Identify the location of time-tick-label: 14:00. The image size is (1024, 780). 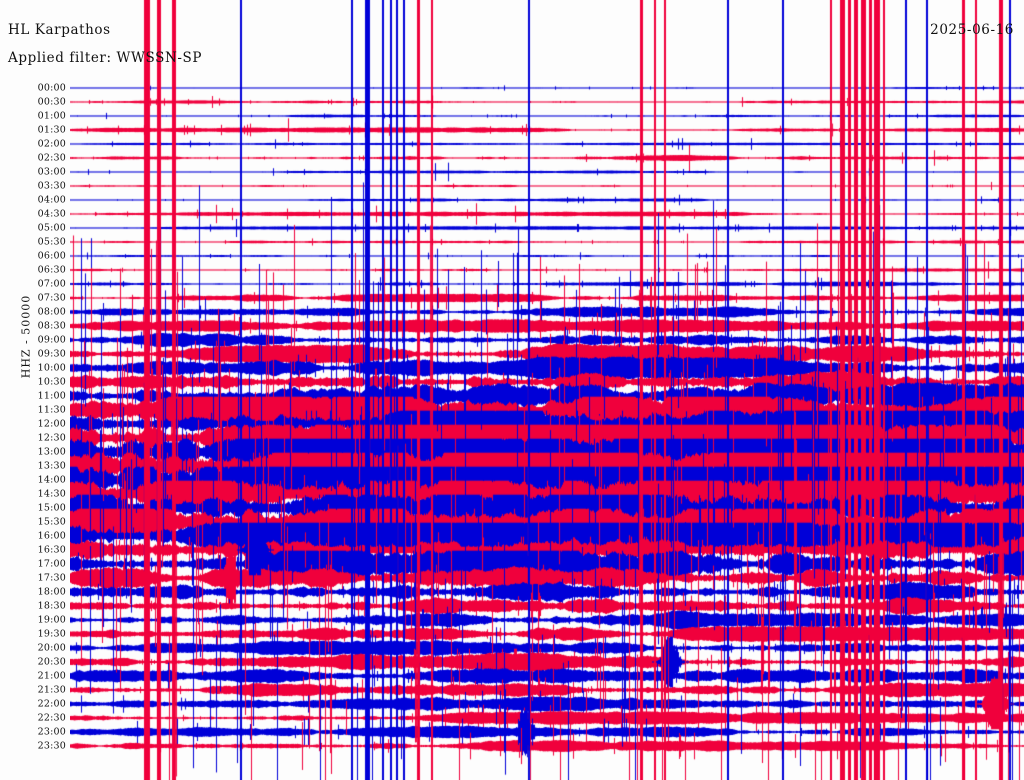
(51, 480).